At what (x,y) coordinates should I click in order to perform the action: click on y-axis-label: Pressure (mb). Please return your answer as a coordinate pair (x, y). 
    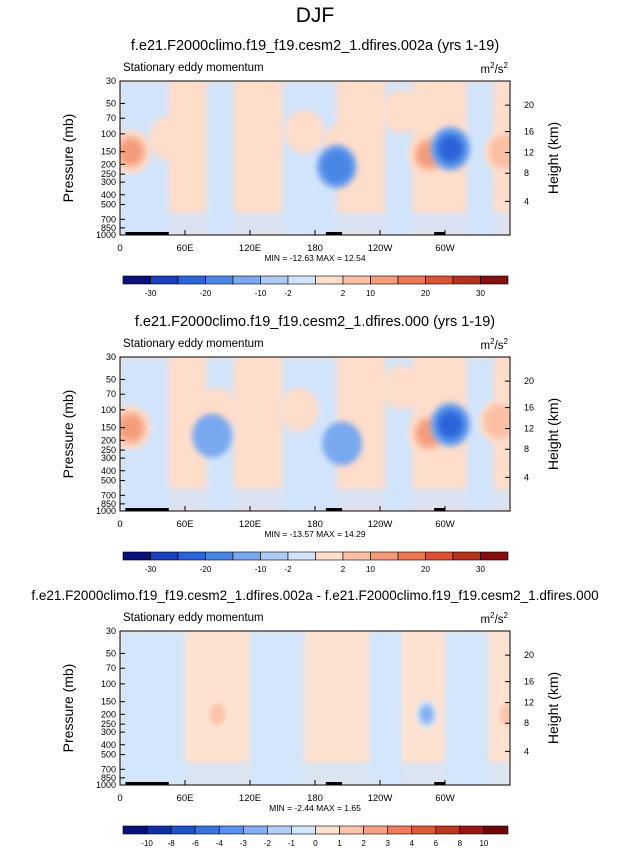
    Looking at the image, I should click on (68, 434).